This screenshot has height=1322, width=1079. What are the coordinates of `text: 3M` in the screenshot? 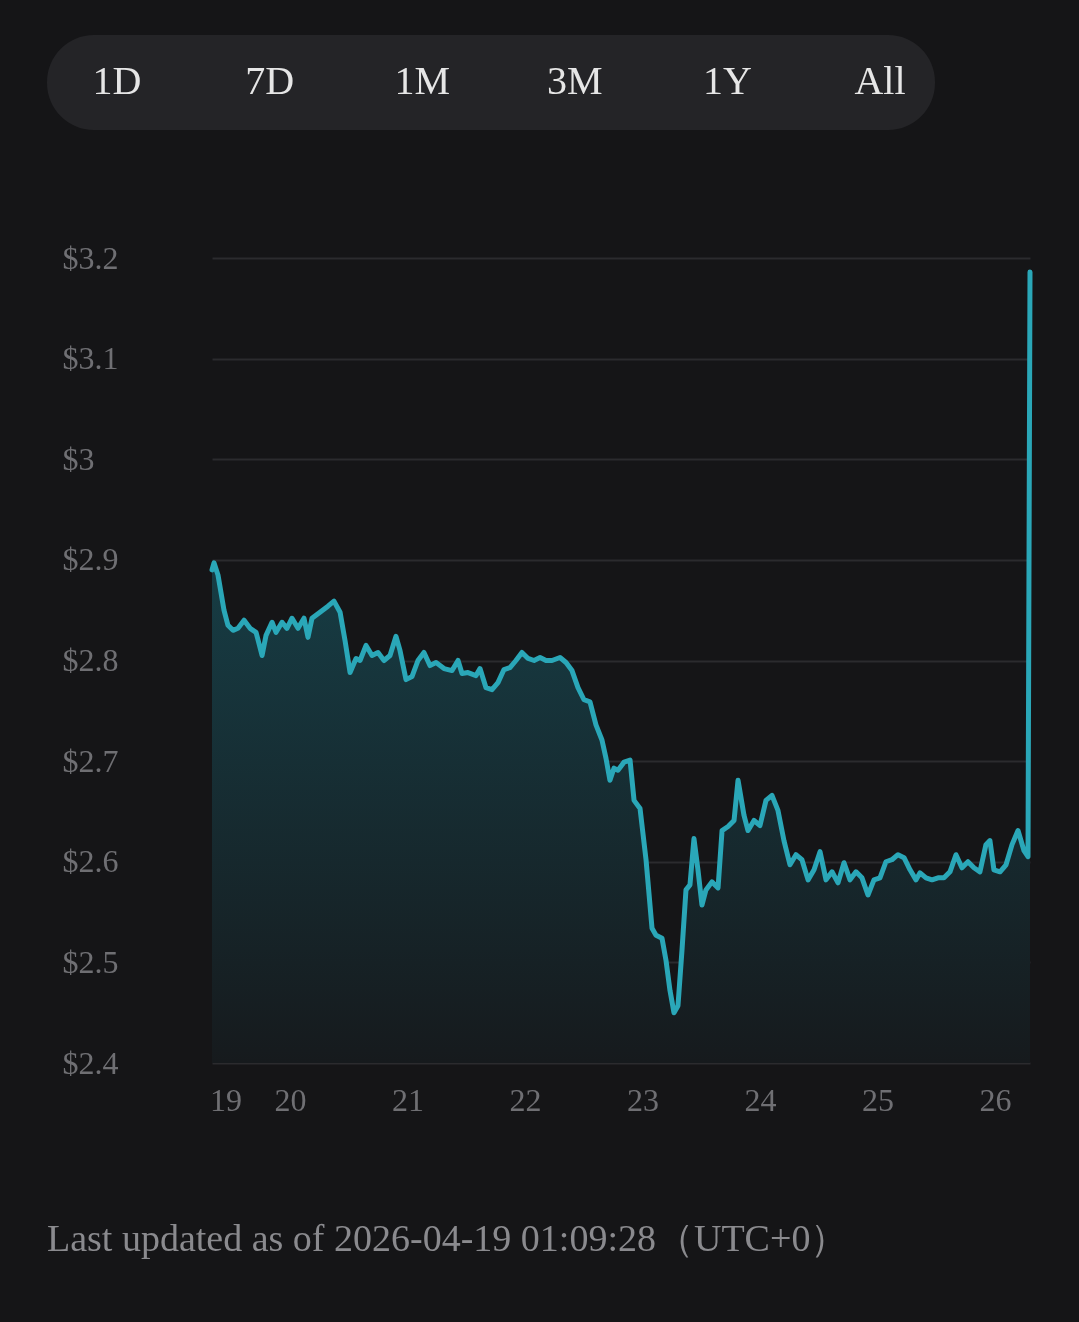 It's located at (575, 80).